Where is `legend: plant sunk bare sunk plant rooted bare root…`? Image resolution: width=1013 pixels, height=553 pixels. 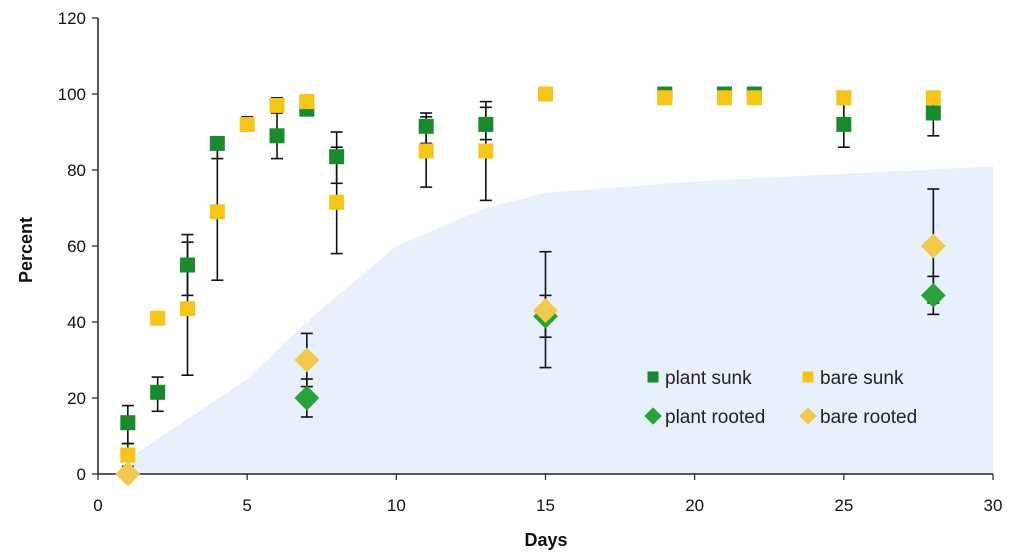 legend: plant sunk bare sunk plant rooted bare root… is located at coordinates (780, 398).